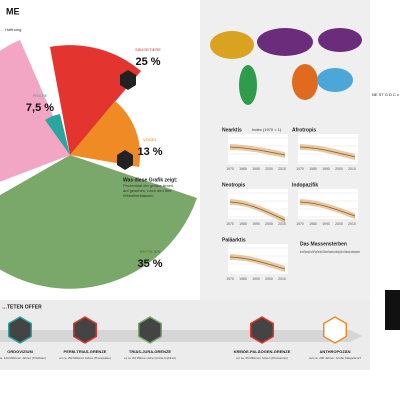 The width and height of the screenshot is (400, 400). I want to click on wedge-mammals, so click(95, 100).